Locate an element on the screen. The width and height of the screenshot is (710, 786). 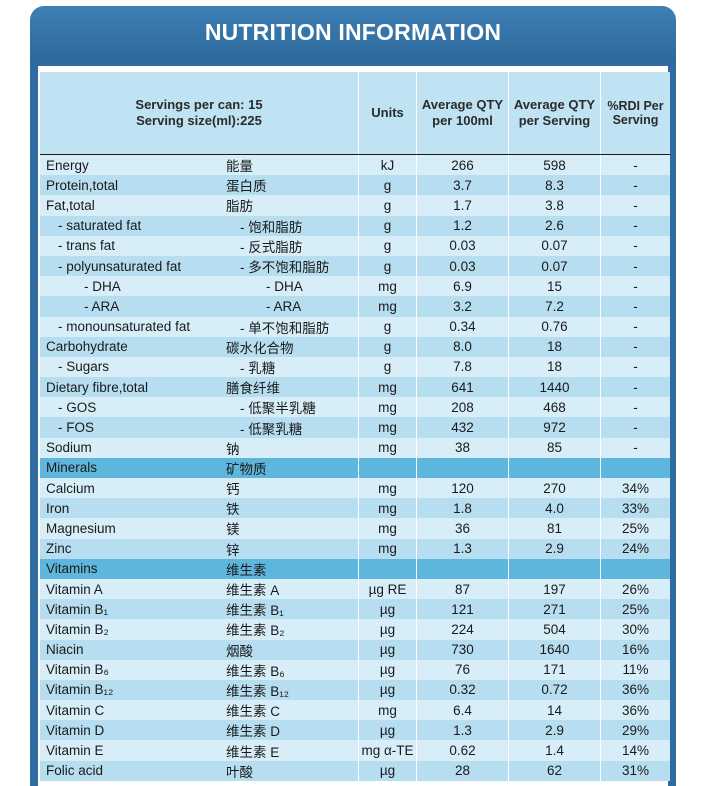
unit-cell: µg RE is located at coordinates (387, 589).